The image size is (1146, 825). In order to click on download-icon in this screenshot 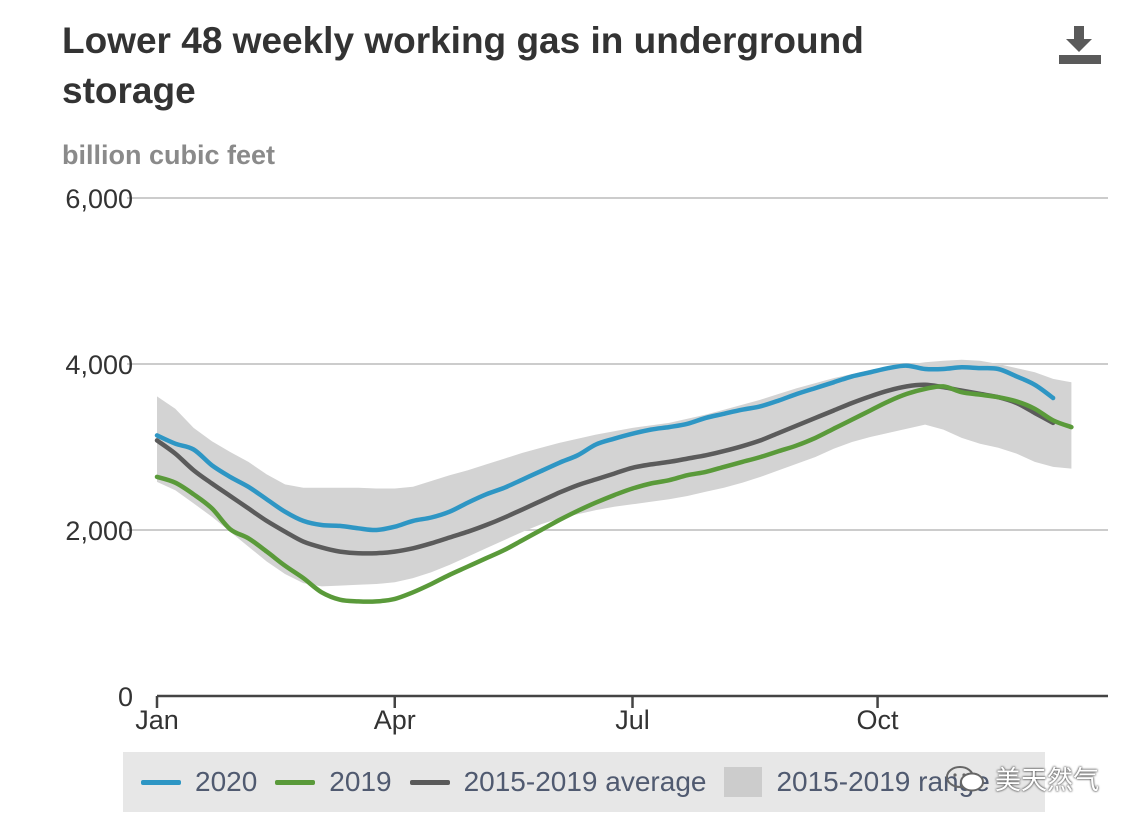, I will do `click(1080, 45)`.